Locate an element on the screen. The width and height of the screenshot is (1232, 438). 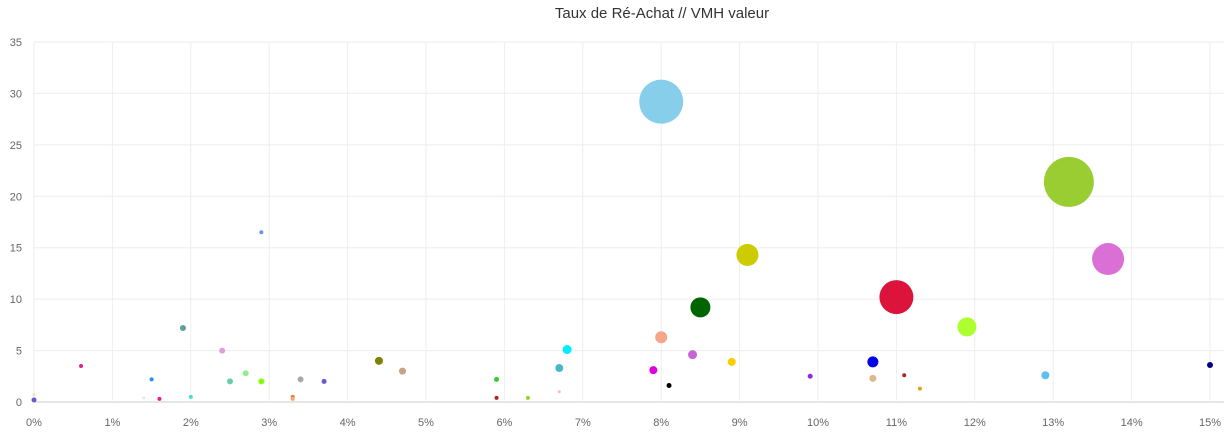
y-tick-label: 30 is located at coordinates (16, 94).